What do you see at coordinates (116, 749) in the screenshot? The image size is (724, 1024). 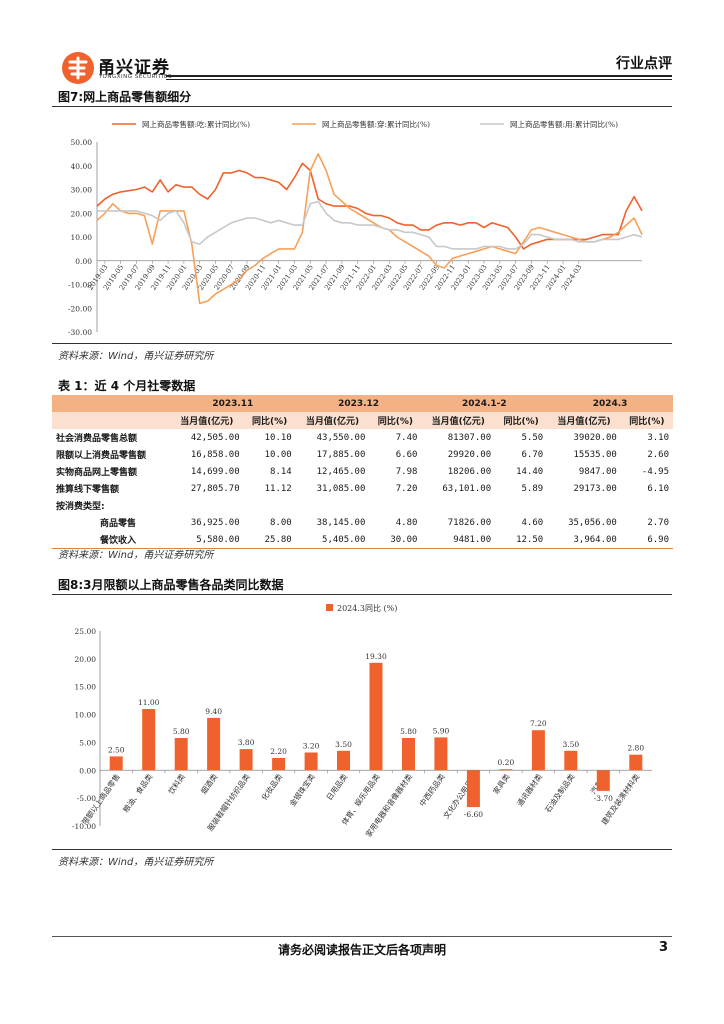 I see `bar-value-label: 2.50` at bounding box center [116, 749].